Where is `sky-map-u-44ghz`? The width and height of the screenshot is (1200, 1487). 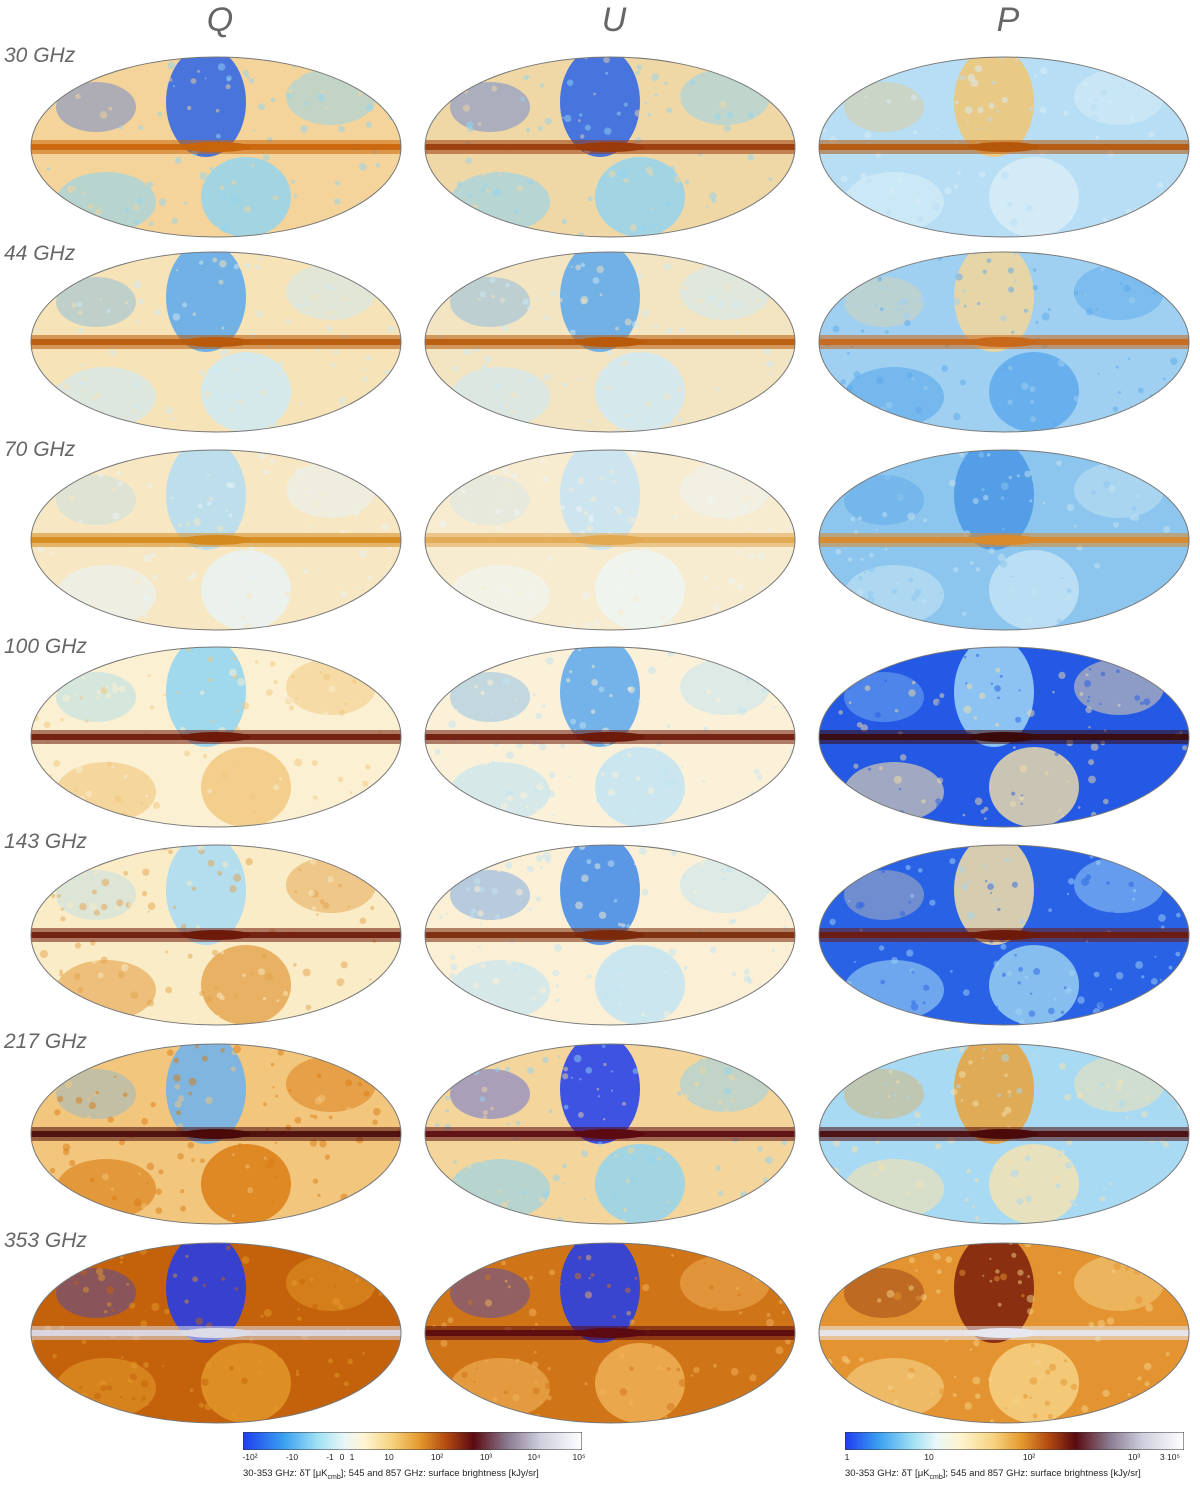 sky-map-u-44ghz is located at coordinates (610, 342).